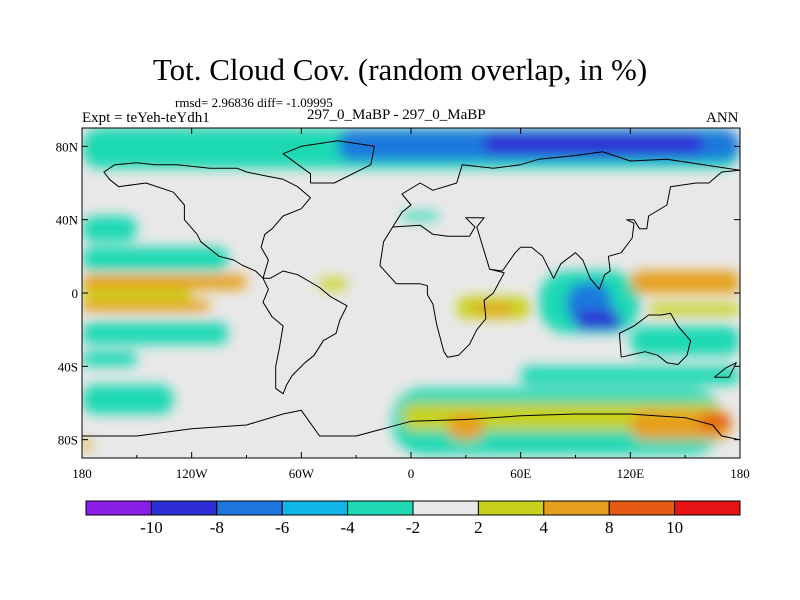 The height and width of the screenshot is (600, 800). What do you see at coordinates (67, 220) in the screenshot?
I see `y-tick-label-1: 40N` at bounding box center [67, 220].